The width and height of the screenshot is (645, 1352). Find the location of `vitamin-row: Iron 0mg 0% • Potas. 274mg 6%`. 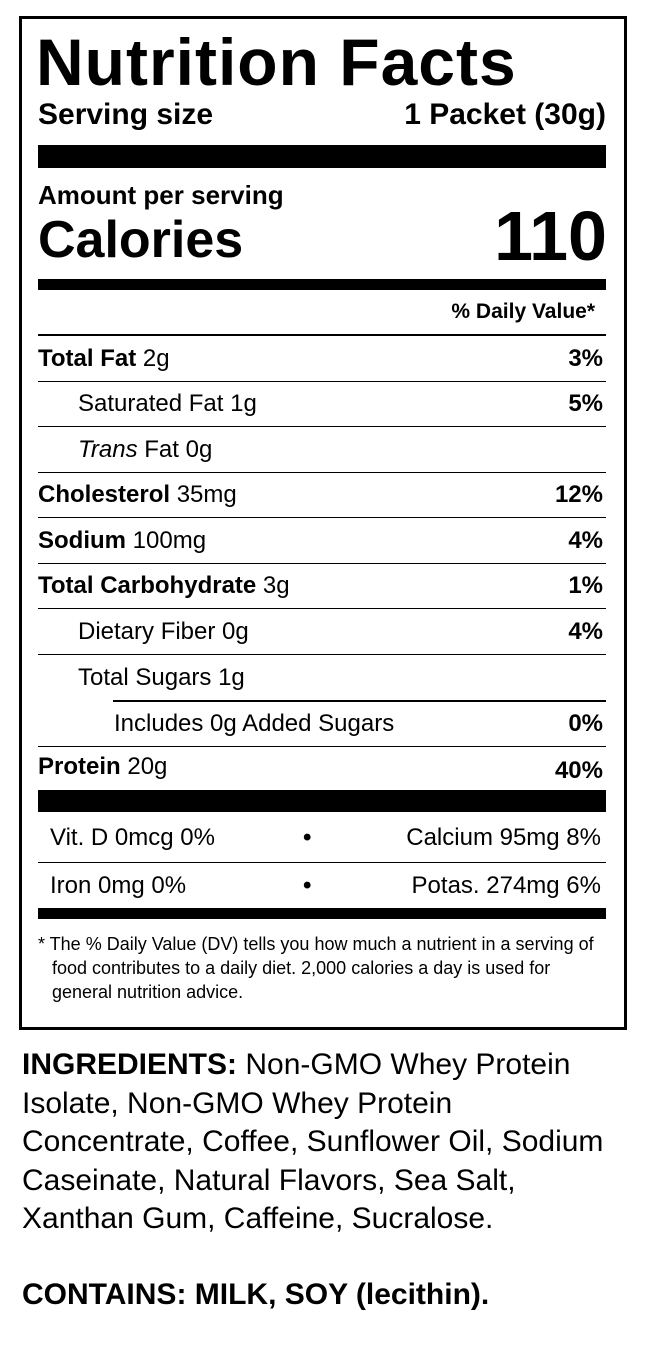

vitamin-row: Iron 0mg 0% • Potas. 274mg 6% is located at coordinates (322, 885).